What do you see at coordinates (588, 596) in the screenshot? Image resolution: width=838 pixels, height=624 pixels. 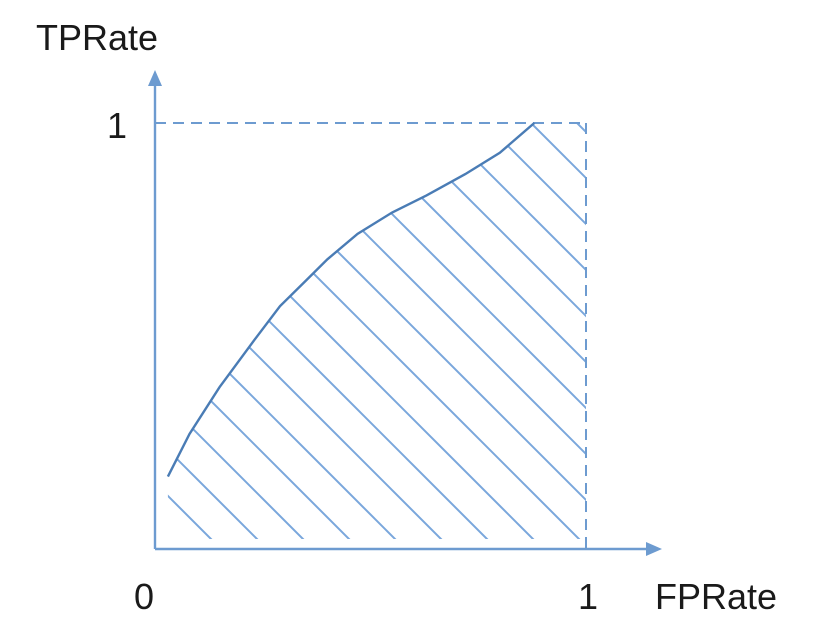 I see `x-max-tick-label: 1` at bounding box center [588, 596].